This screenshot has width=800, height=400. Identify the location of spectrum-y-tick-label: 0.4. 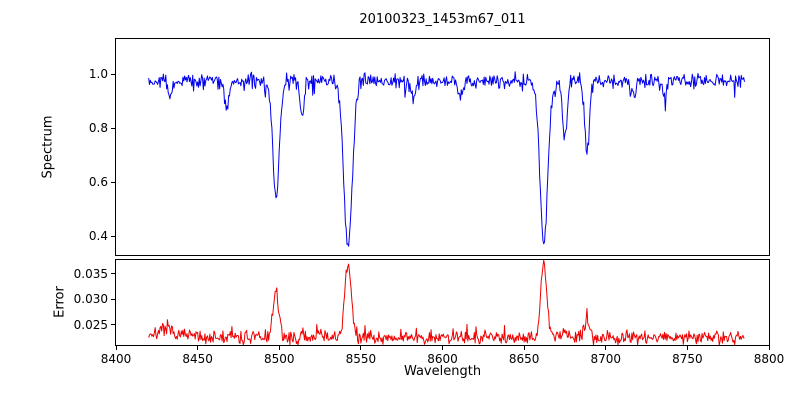
(98, 236).